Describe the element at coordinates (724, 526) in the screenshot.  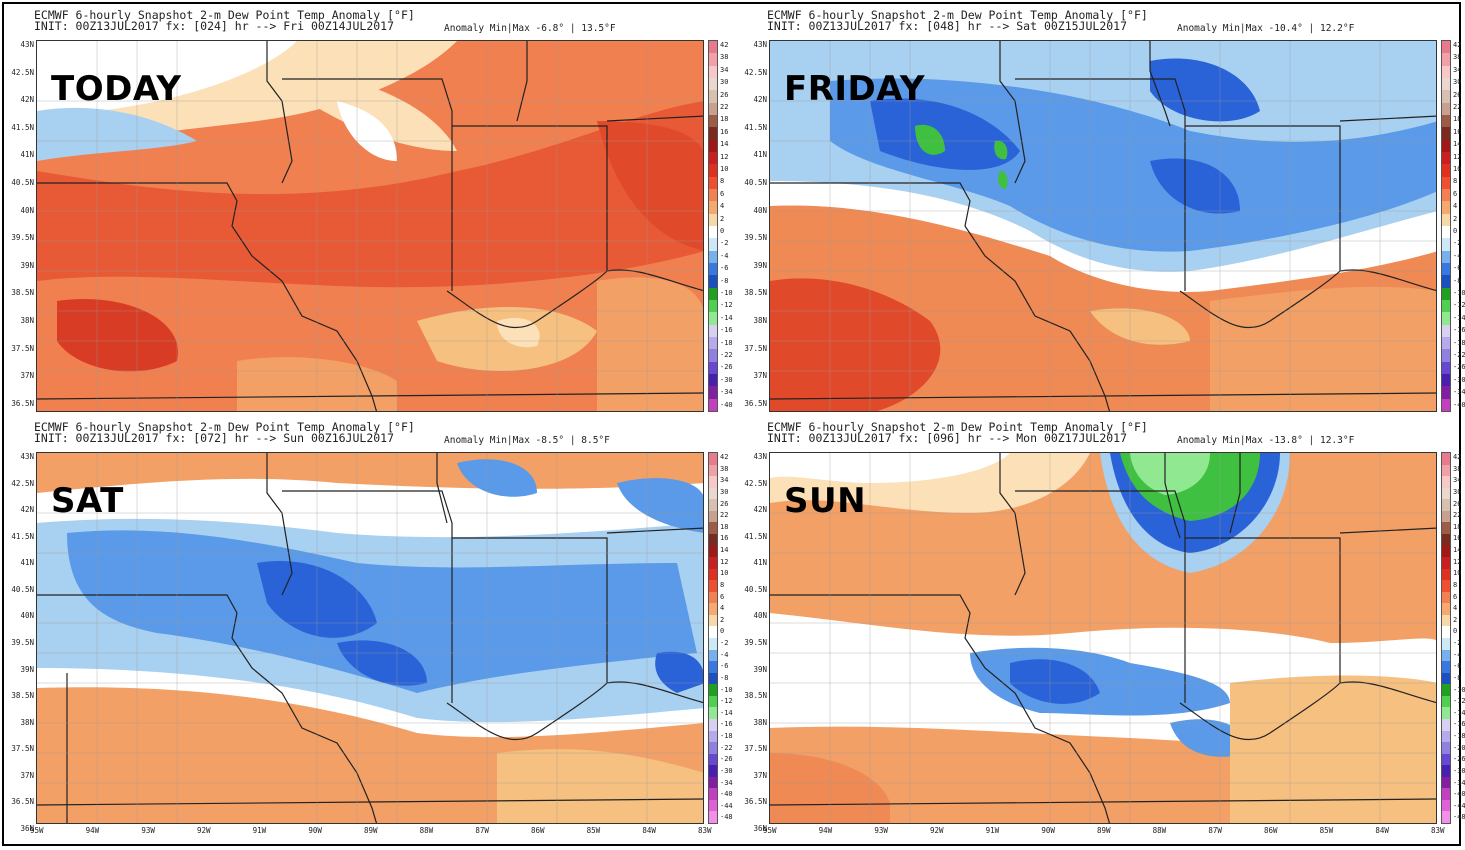
I see `color-scale-label: 18` at that location.